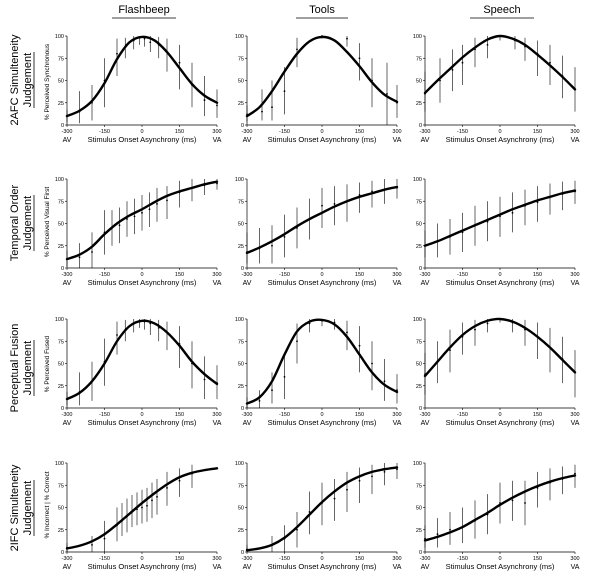  Describe the element at coordinates (47, 363) in the screenshot. I see `y-axis-label-row-2: % Perceived Fused` at that location.